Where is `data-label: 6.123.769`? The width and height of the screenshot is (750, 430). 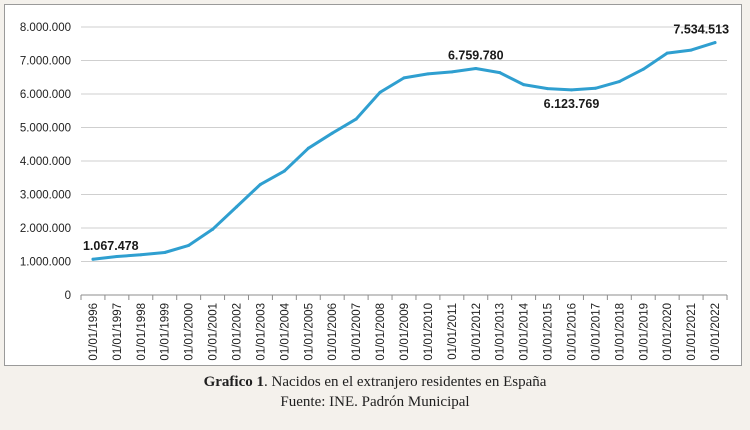 data-label: 6.123.769 is located at coordinates (572, 104).